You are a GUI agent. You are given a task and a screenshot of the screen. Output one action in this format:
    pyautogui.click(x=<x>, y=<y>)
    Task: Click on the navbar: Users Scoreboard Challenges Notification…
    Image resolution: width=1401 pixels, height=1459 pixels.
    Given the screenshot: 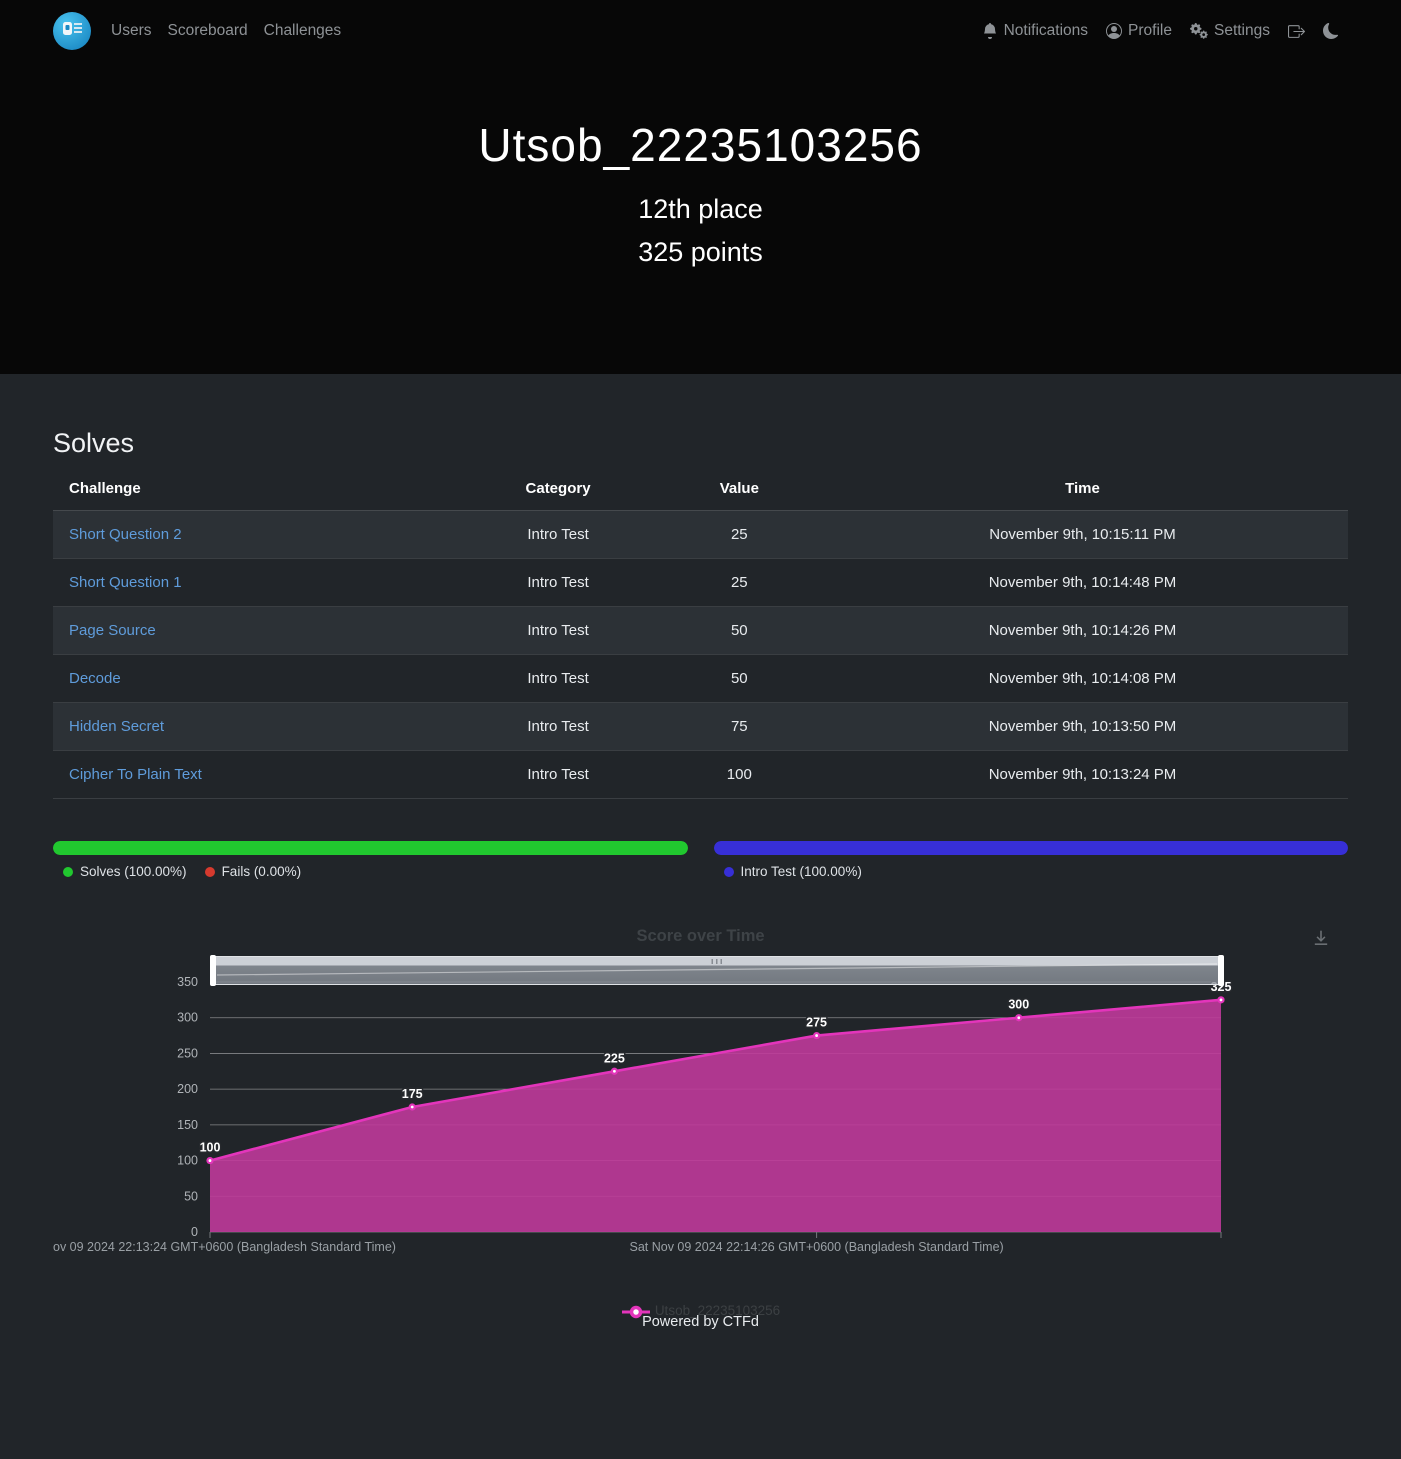 What is the action you would take?
    pyautogui.click(x=700, y=31)
    